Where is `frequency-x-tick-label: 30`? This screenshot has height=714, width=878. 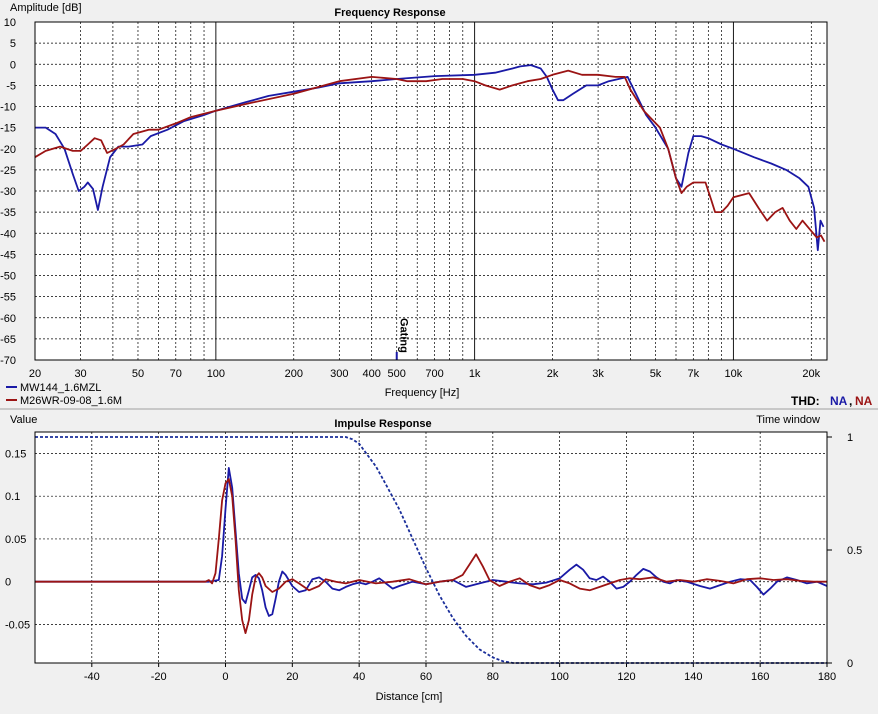
frequency-x-tick-label: 30 is located at coordinates (80, 374).